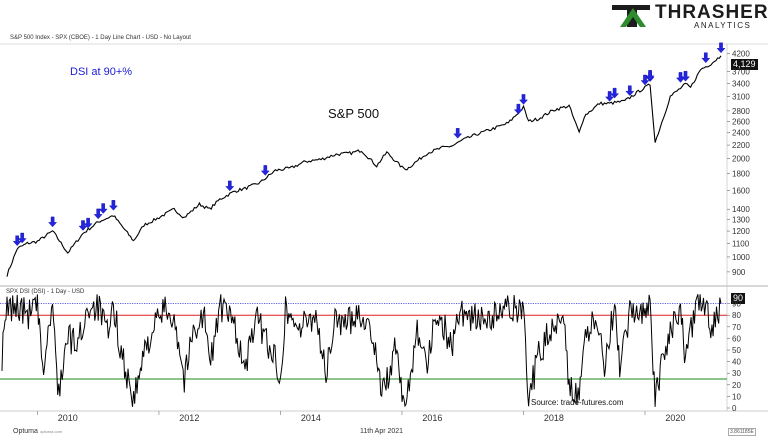  I want to click on optuma-brand: Optuma, so click(25, 431).